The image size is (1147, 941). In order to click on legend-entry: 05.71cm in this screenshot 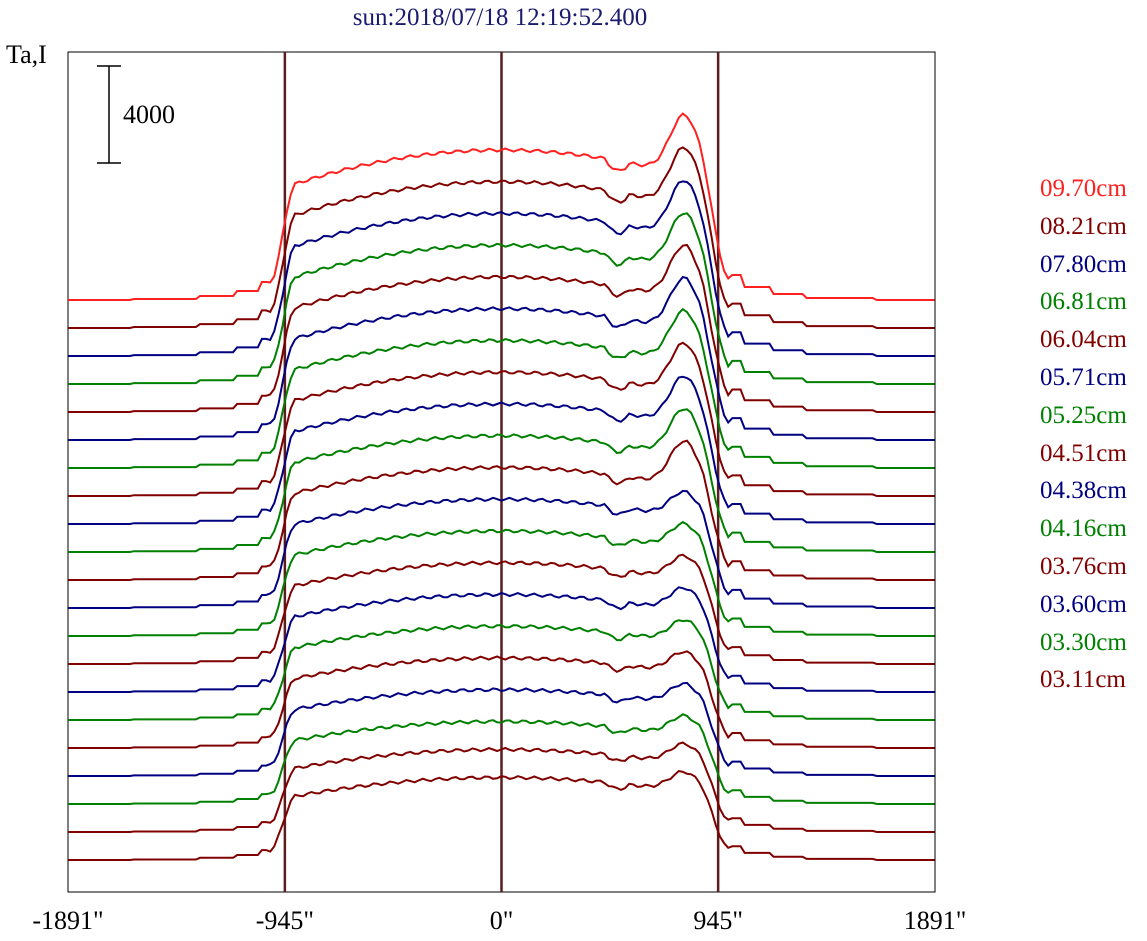, I will do `click(1083, 377)`.